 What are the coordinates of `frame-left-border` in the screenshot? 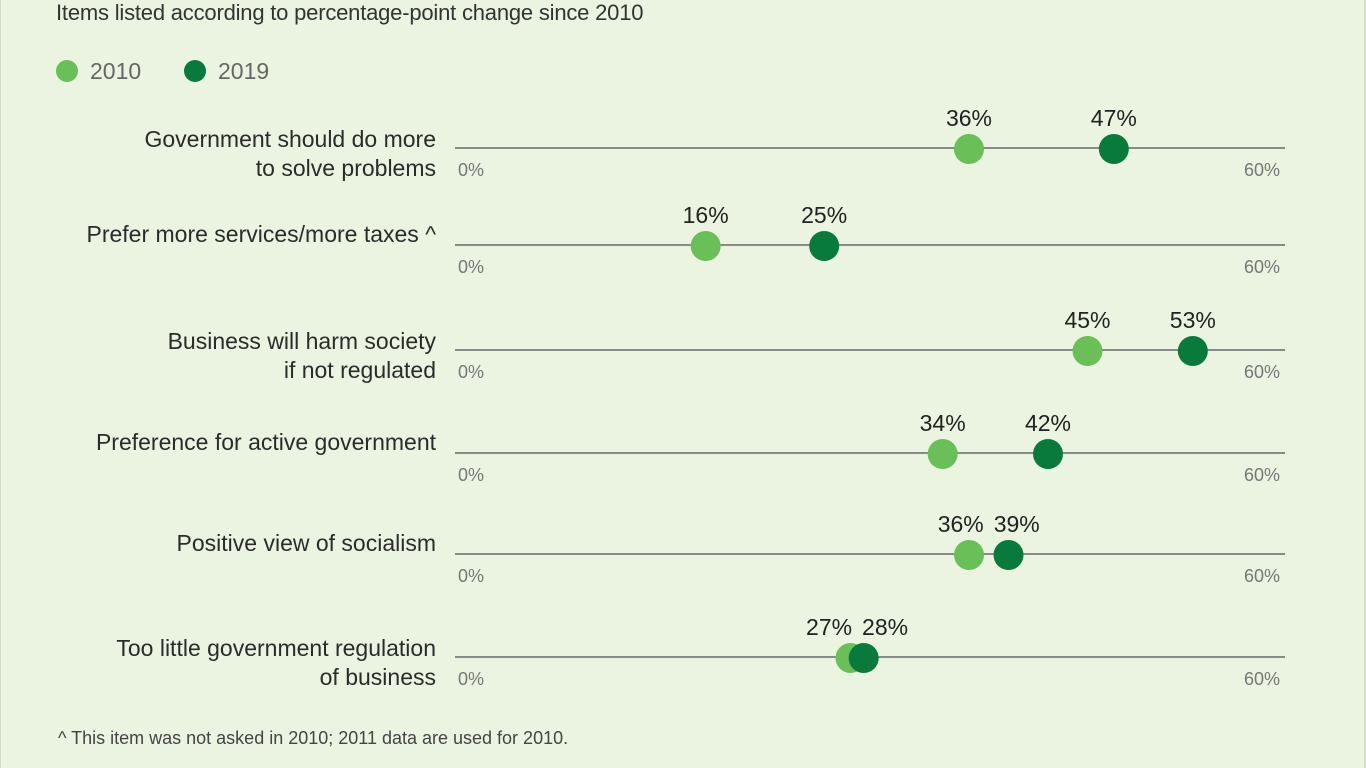 It's located at (0, 384).